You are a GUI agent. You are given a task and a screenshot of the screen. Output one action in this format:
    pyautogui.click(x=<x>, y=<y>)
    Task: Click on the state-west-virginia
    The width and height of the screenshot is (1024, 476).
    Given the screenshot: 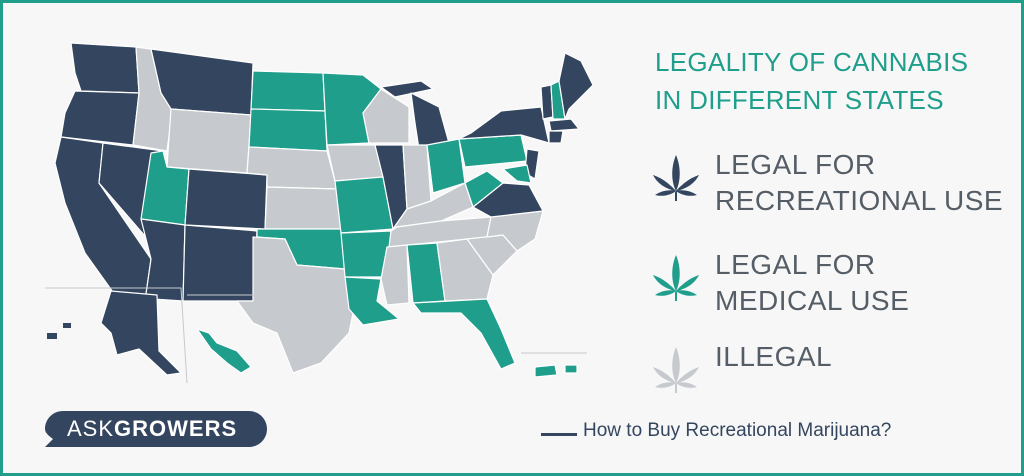 What is the action you would take?
    pyautogui.click(x=484, y=189)
    